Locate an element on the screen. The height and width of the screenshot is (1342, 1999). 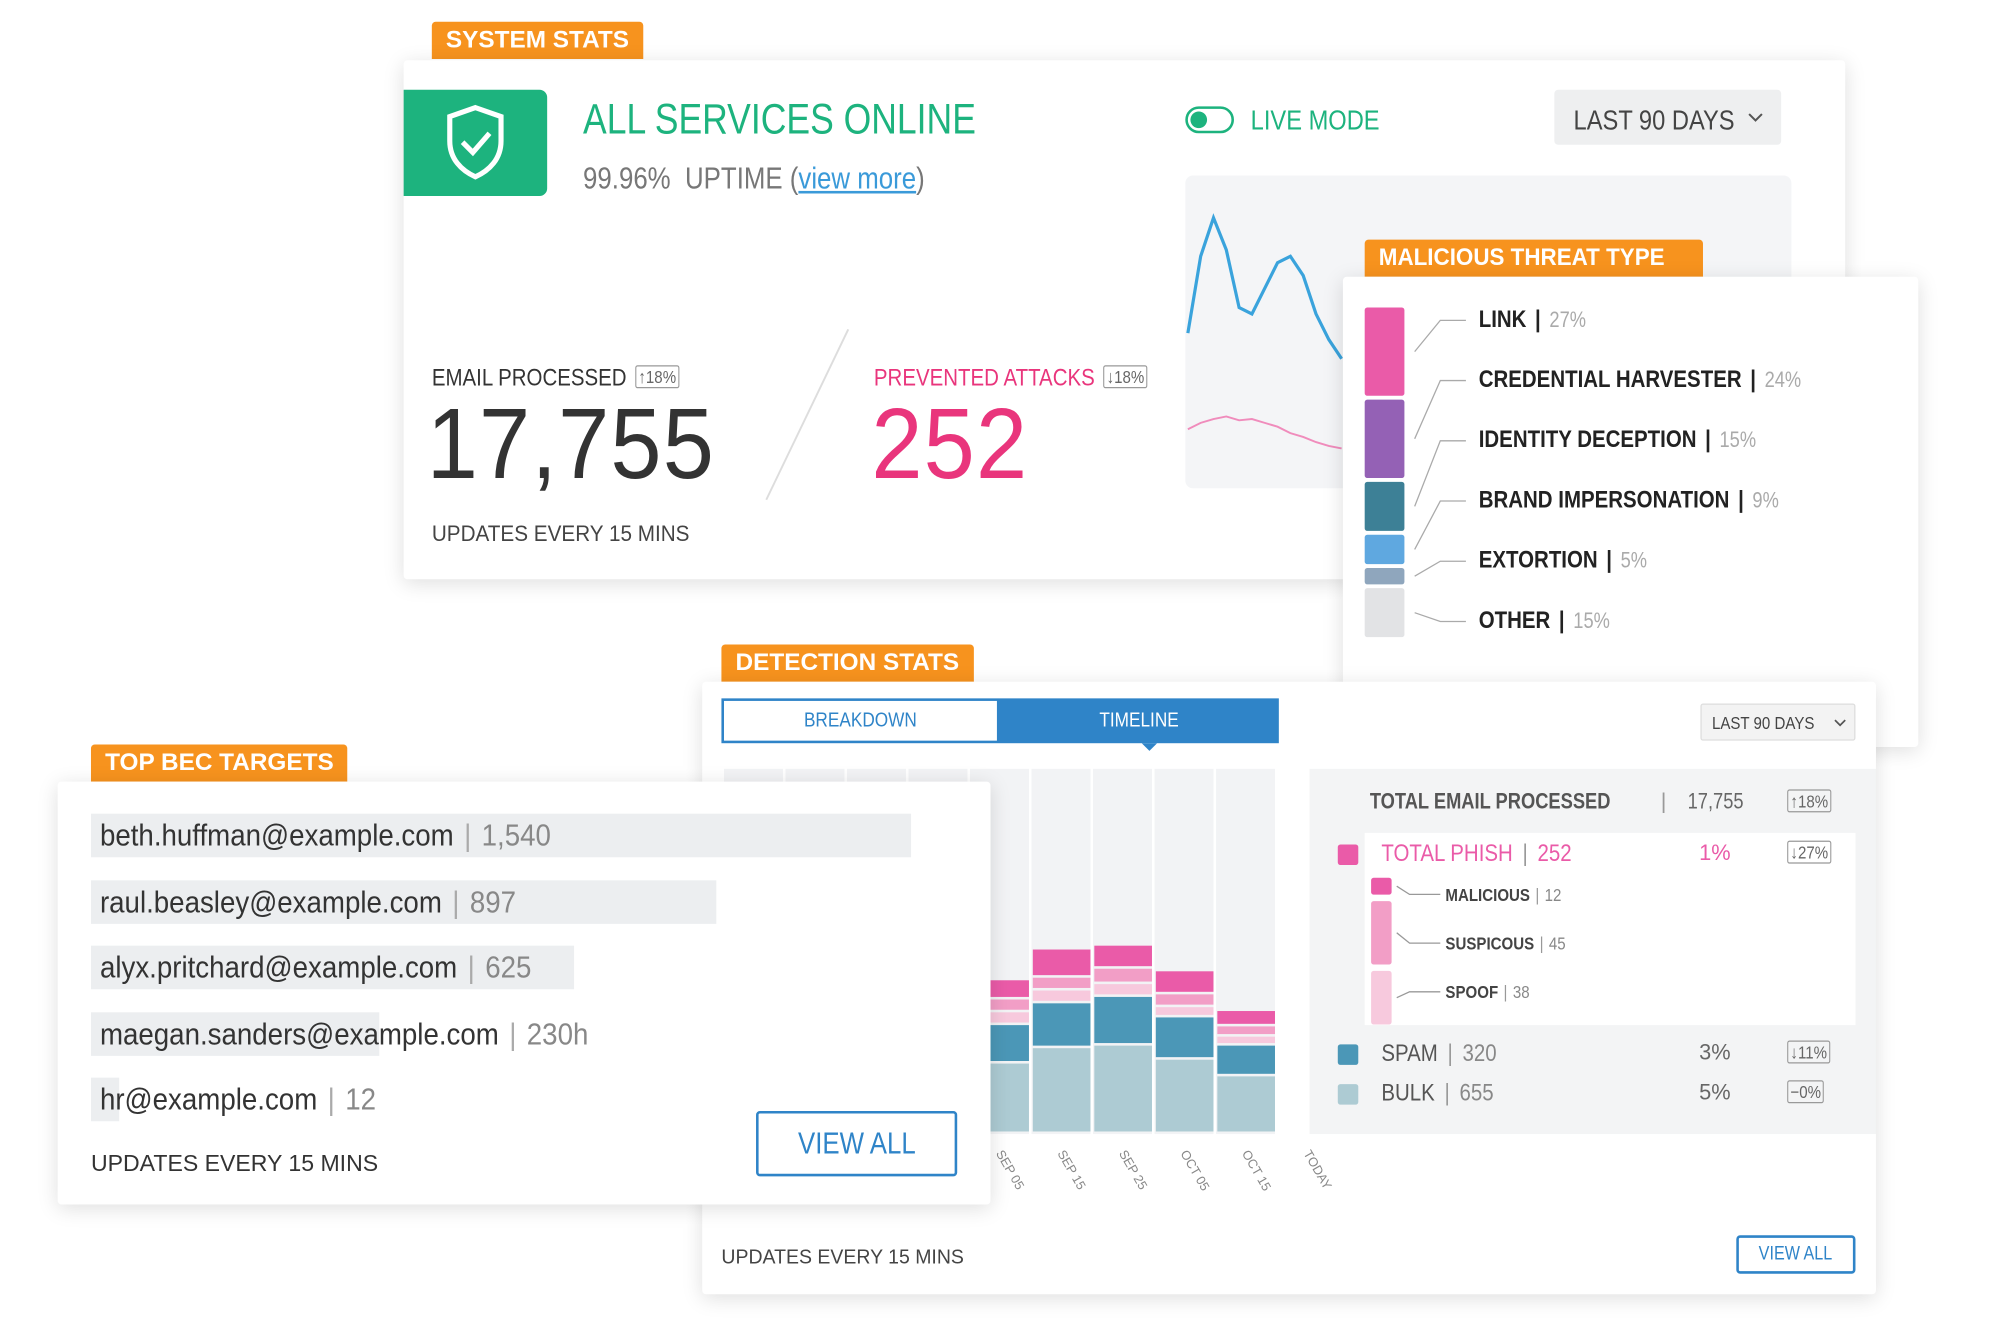
row-count: 252 is located at coordinates (1554, 854).